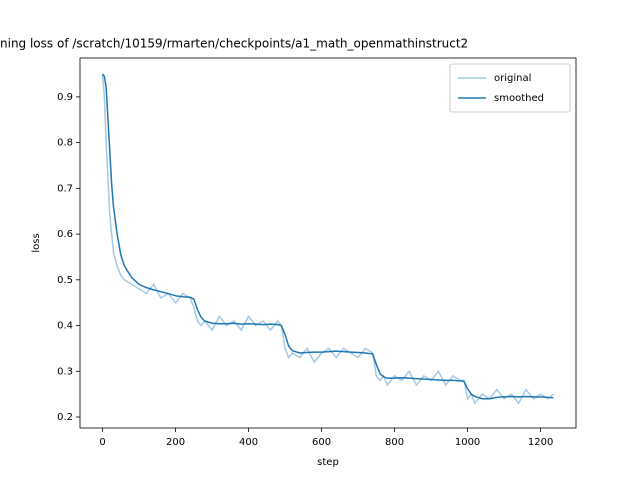 The width and height of the screenshot is (640, 480). Describe the element at coordinates (540, 442) in the screenshot. I see `x-tick-label: 1200` at that location.